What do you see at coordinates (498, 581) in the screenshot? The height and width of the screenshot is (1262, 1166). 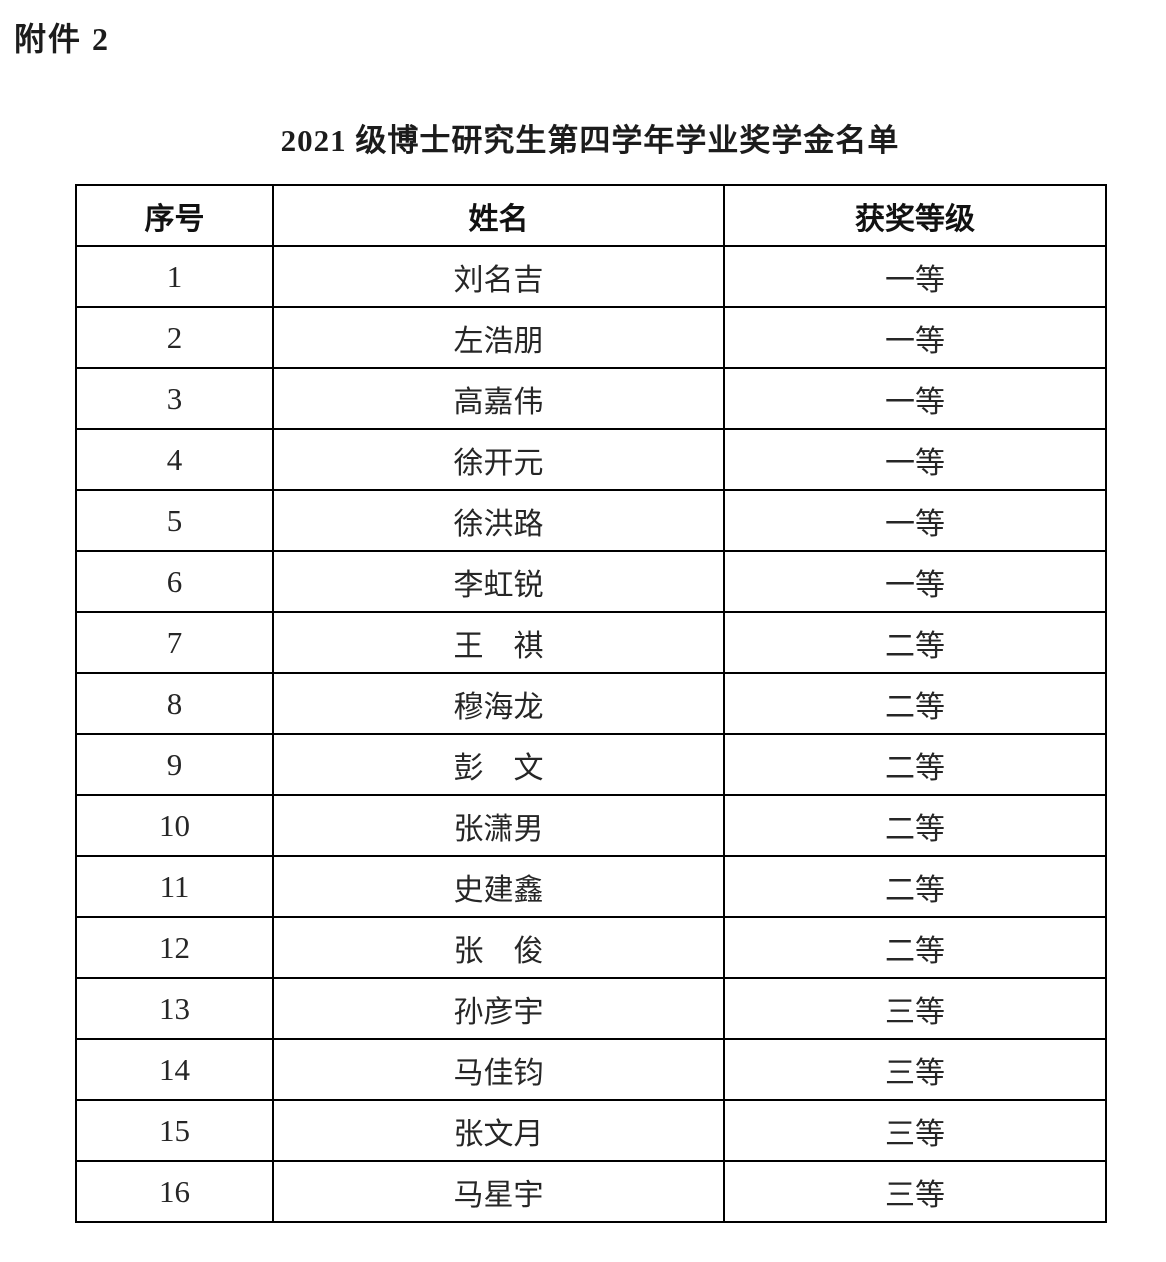 I see `cell-student-name: 李虹锐` at bounding box center [498, 581].